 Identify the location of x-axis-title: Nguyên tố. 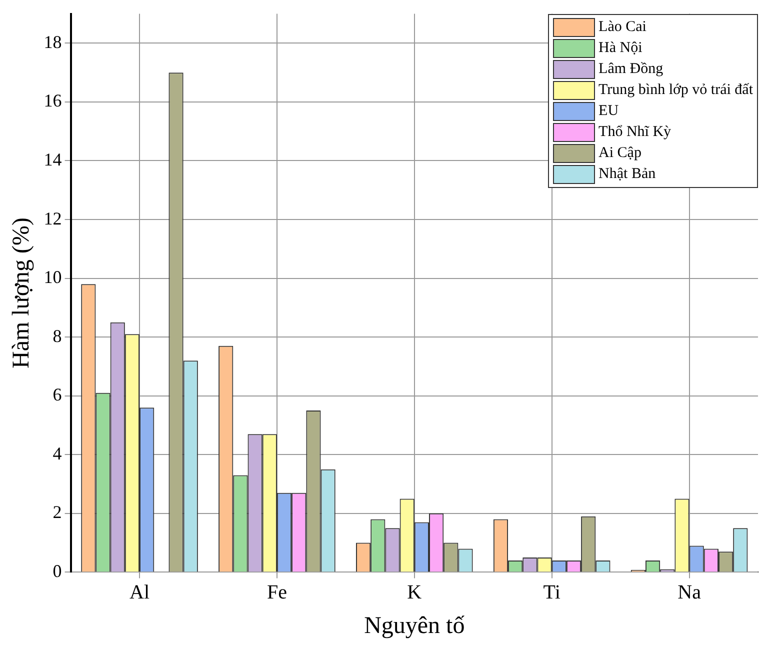
(414, 625).